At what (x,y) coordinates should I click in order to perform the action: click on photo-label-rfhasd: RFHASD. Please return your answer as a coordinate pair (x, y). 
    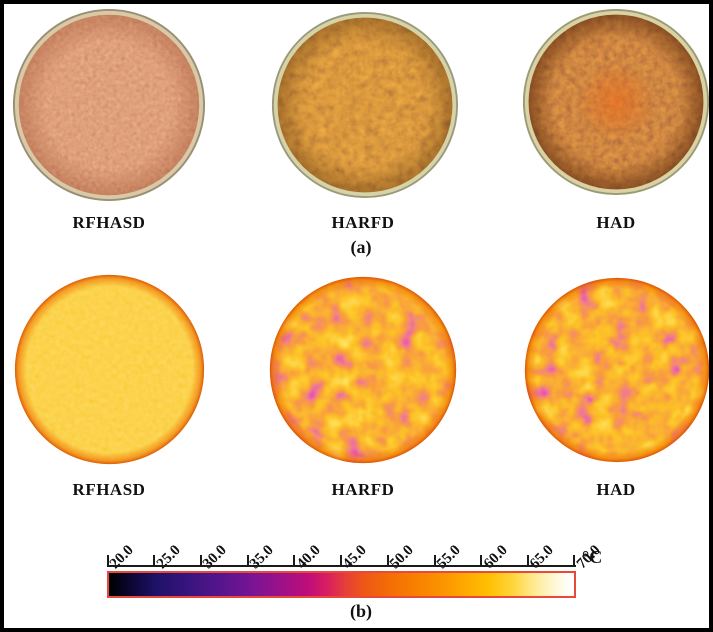
    Looking at the image, I should click on (109, 222).